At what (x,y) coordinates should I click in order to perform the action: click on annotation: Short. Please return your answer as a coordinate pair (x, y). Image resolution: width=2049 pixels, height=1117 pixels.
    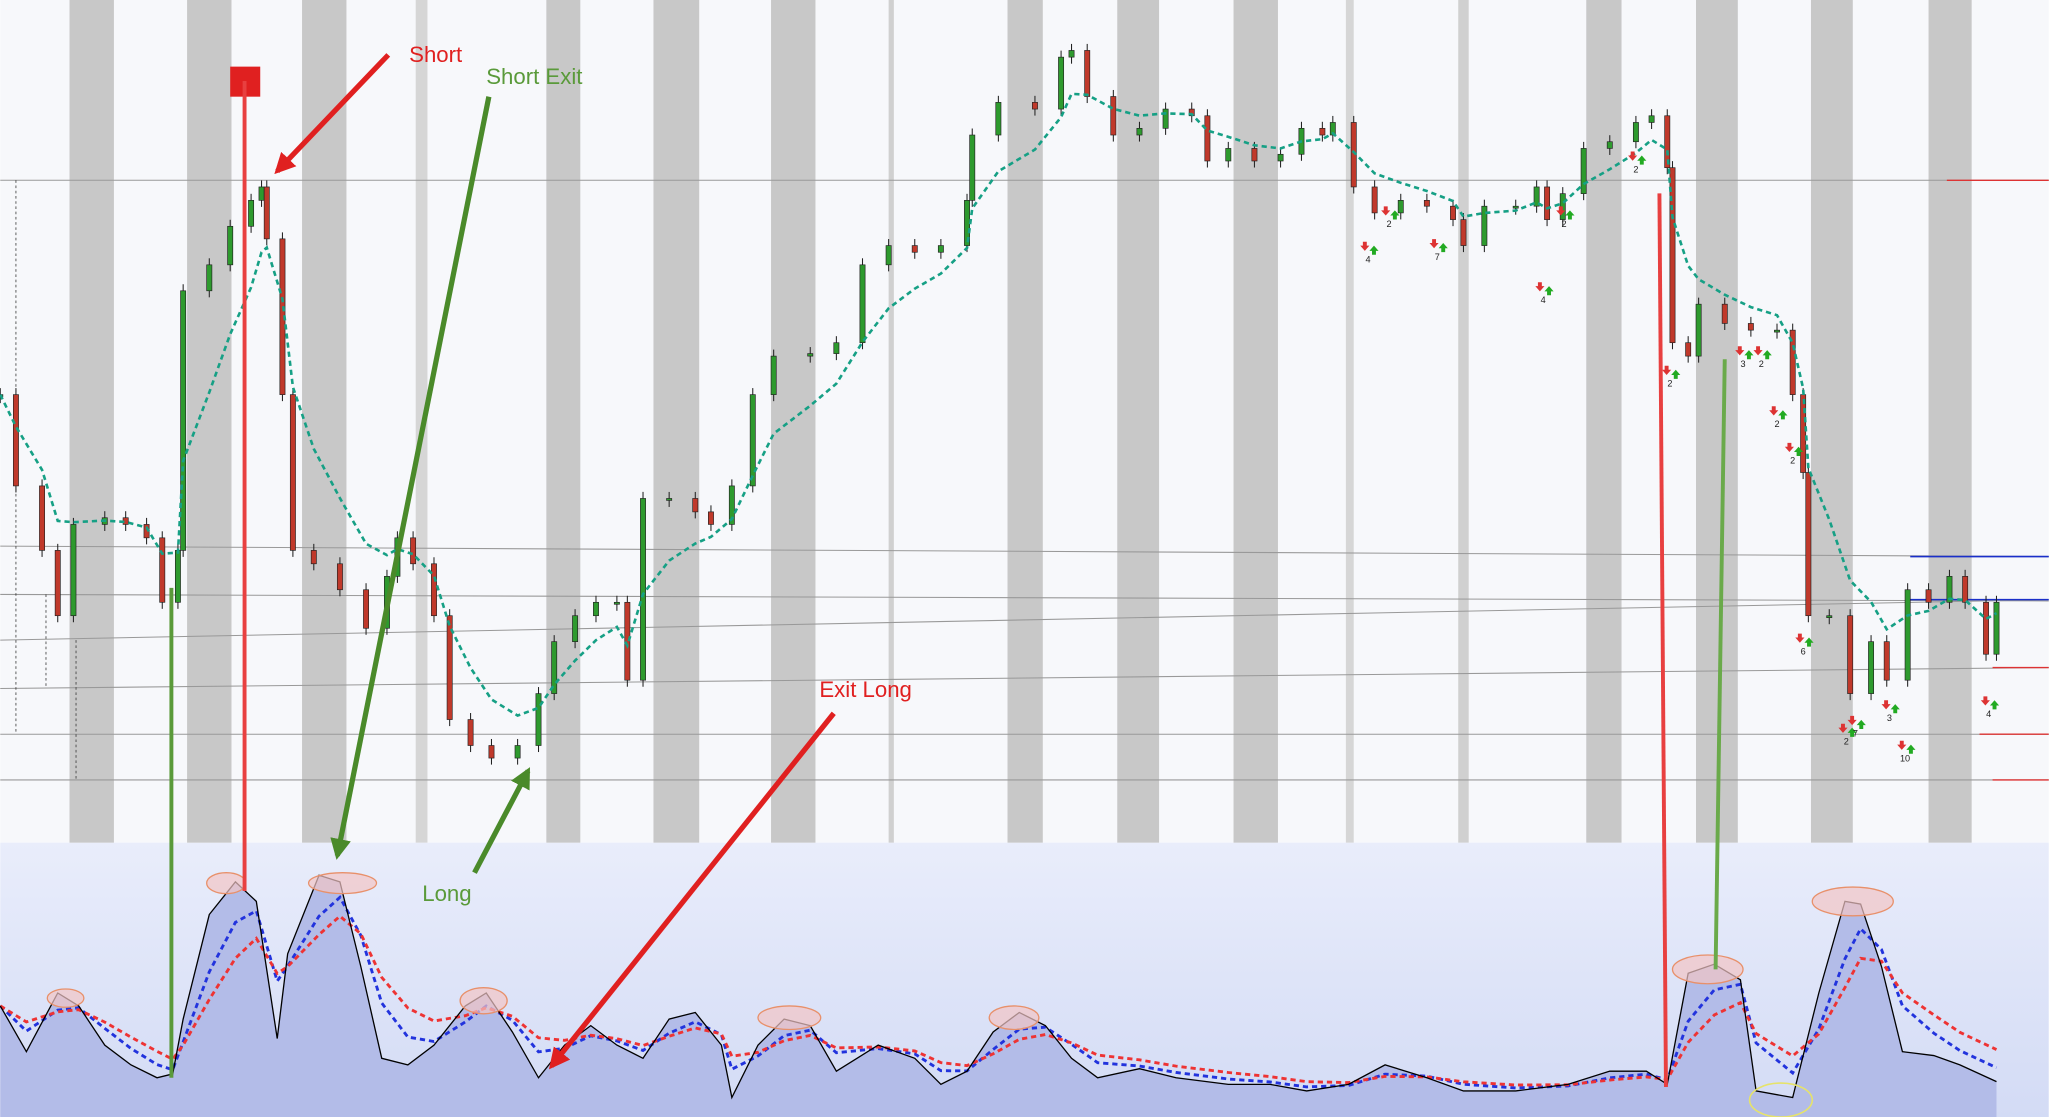
    Looking at the image, I should click on (435, 54).